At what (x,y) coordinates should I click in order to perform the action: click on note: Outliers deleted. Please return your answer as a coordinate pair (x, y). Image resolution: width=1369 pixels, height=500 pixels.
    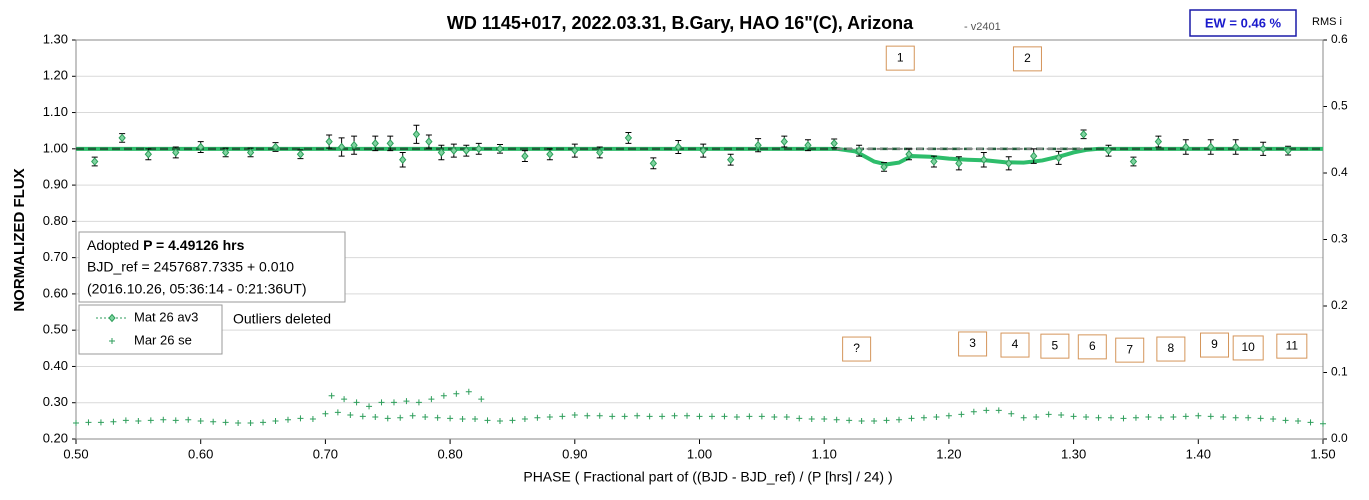
    Looking at the image, I should click on (282, 319).